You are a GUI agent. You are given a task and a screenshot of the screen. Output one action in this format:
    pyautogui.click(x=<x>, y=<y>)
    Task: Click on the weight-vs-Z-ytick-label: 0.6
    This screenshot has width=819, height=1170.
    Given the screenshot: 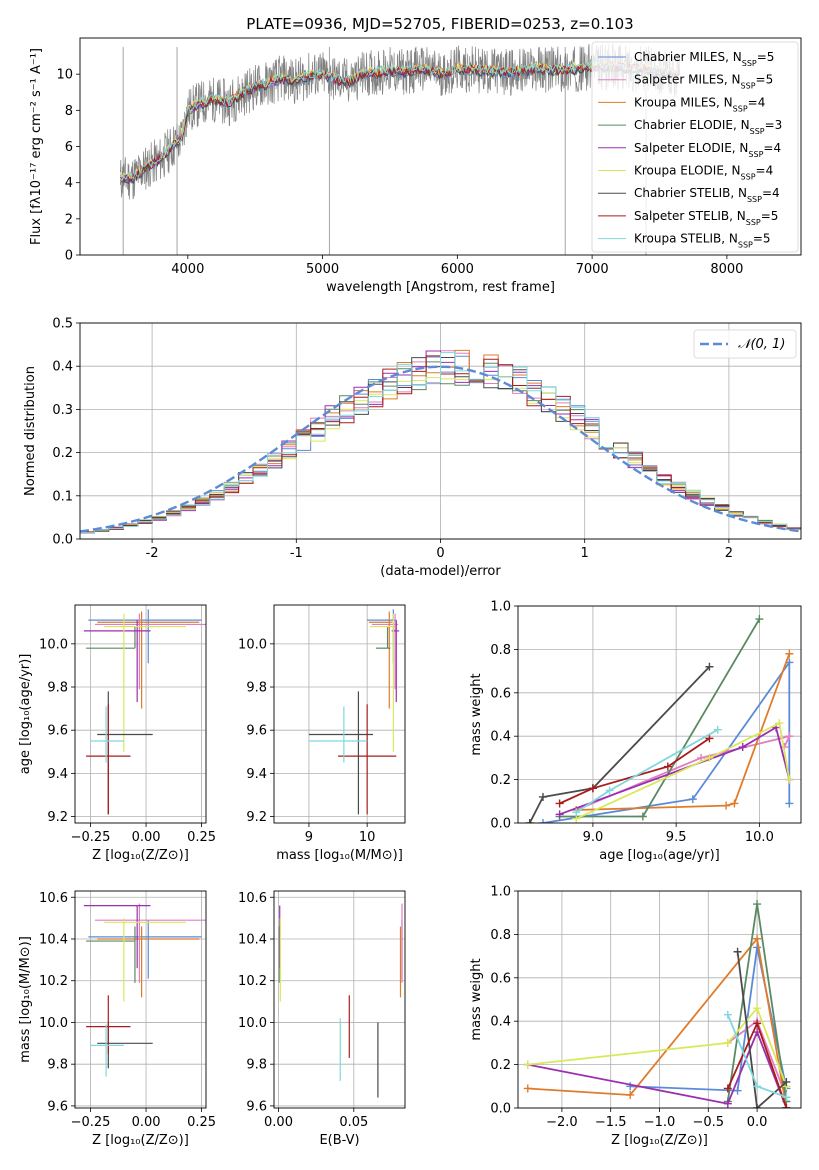 What is the action you would take?
    pyautogui.click(x=500, y=978)
    